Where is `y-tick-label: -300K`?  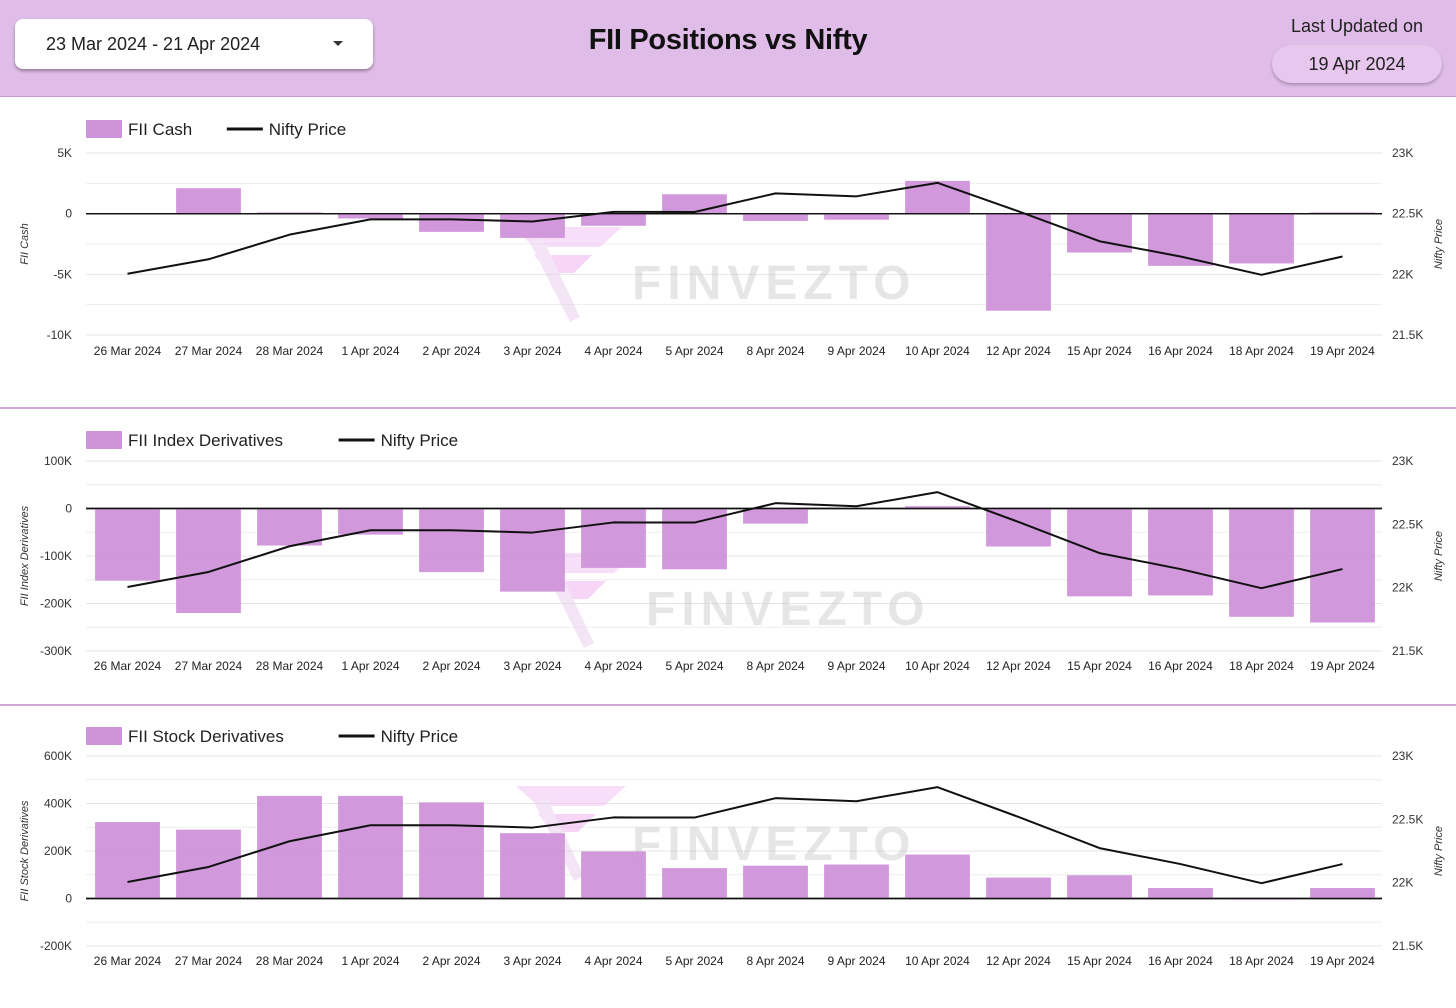
y-tick-label: -300K is located at coordinates (56, 651).